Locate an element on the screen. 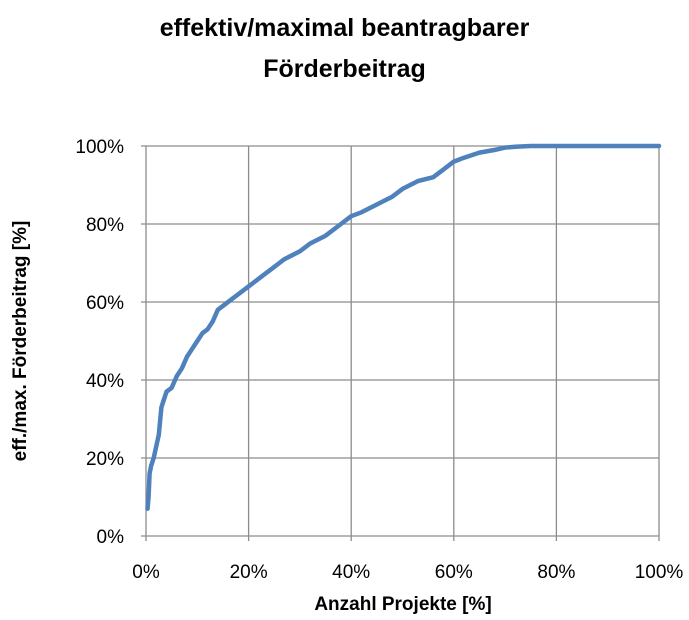 The width and height of the screenshot is (689, 620). x-tick-label: 0% is located at coordinates (146, 572).